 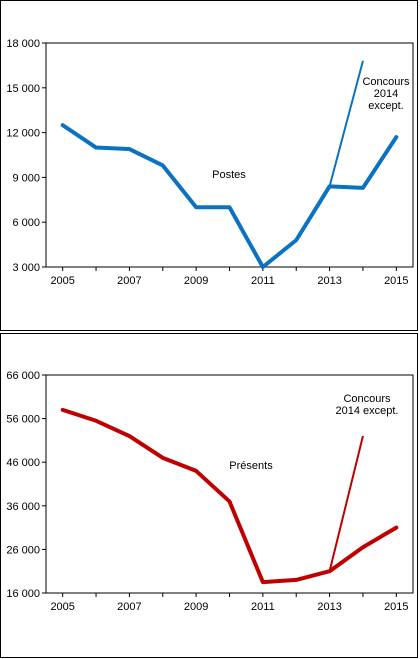 I want to click on y-tick-label: 6 000, so click(x=26, y=223).